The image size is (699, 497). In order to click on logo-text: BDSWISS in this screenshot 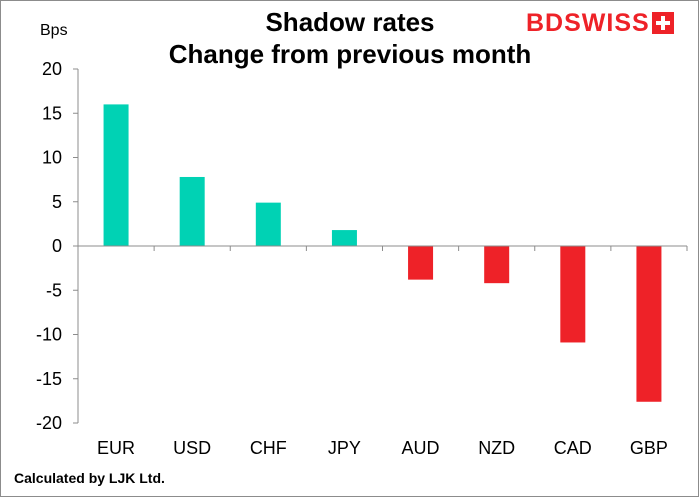, I will do `click(588, 22)`.